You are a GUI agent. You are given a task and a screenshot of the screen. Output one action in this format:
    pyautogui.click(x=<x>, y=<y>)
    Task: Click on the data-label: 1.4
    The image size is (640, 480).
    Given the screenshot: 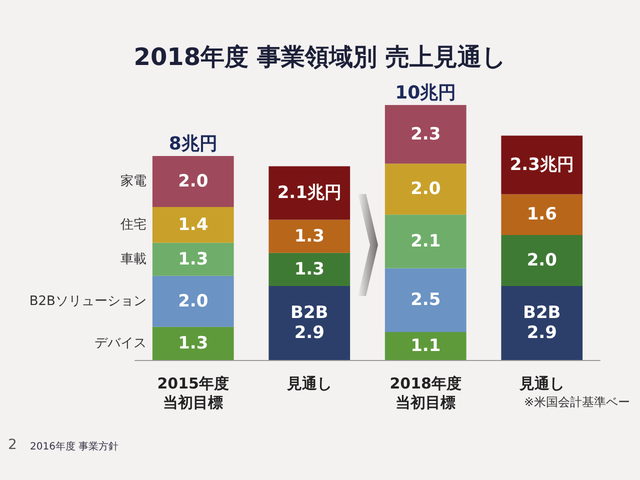 What is the action you would take?
    pyautogui.click(x=193, y=224)
    